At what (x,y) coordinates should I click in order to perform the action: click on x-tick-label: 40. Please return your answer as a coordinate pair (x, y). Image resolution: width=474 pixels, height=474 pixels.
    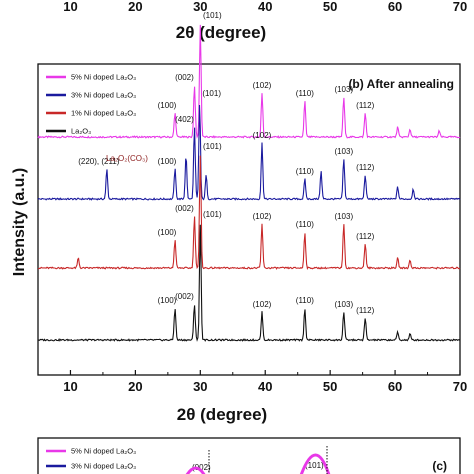
    Looking at the image, I should click on (265, 386).